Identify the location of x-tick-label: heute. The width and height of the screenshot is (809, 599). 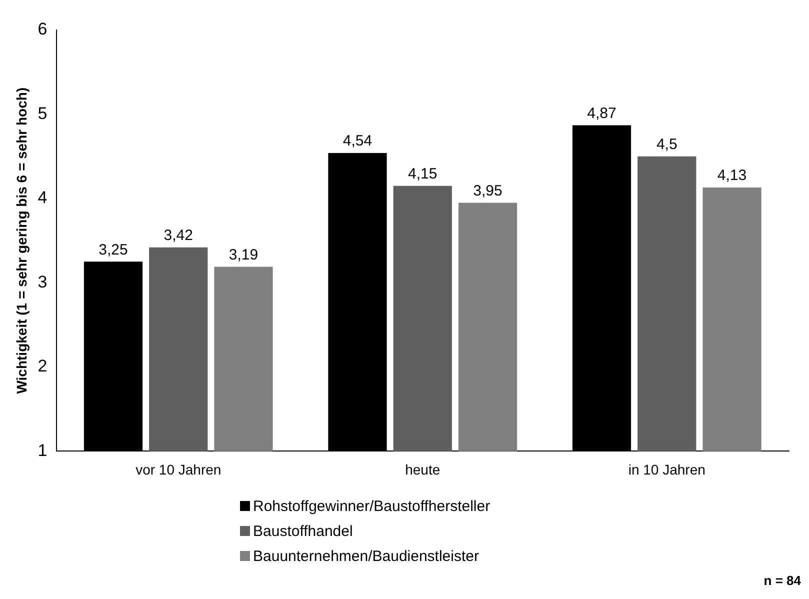
(422, 469).